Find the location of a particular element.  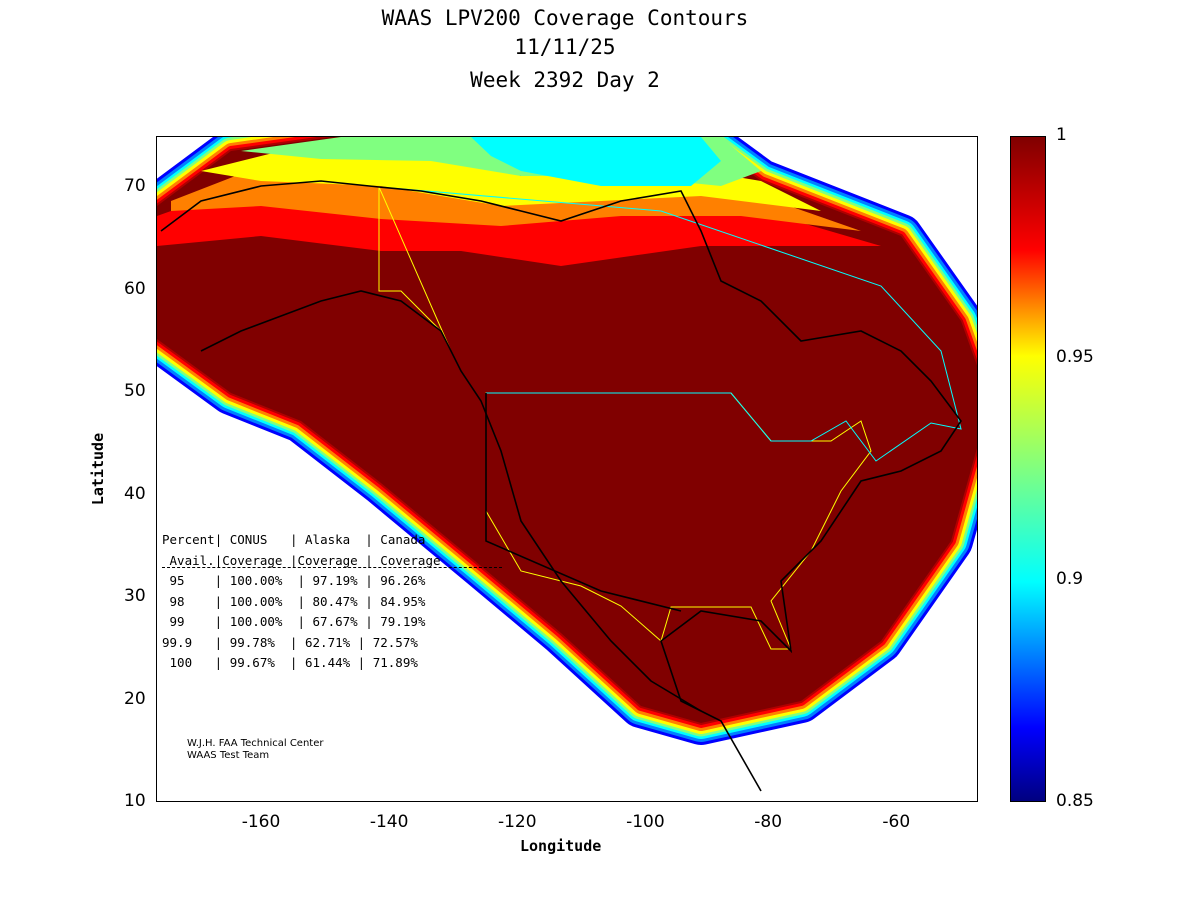

table-row: 100 | 99.67% | 61.44% | 71.89% is located at coordinates (290, 662).